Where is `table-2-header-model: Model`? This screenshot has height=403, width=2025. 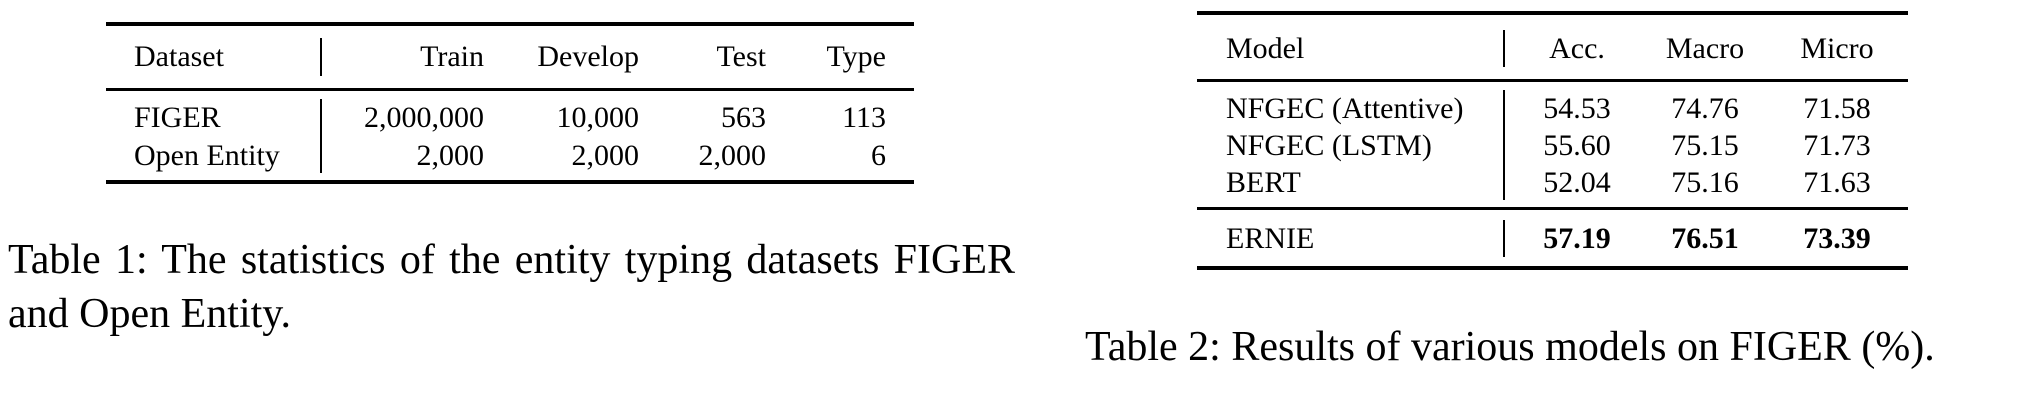 table-2-header-model: Model is located at coordinates (1265, 48).